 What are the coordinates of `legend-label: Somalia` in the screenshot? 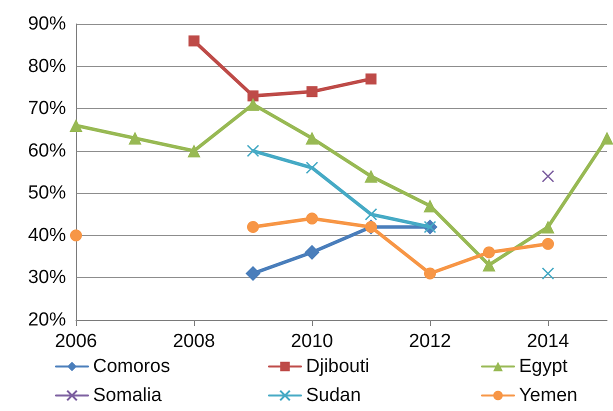 It's located at (127, 395).